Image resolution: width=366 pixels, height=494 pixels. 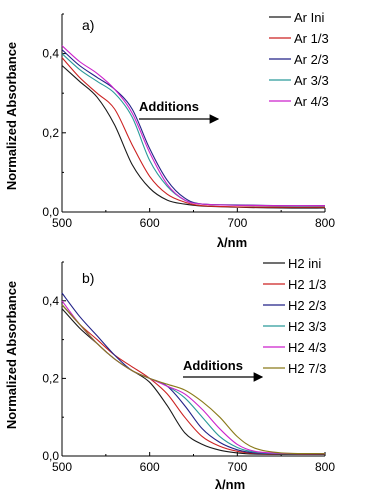 I want to click on legend-label: Ar 1/3, so click(x=311, y=38).